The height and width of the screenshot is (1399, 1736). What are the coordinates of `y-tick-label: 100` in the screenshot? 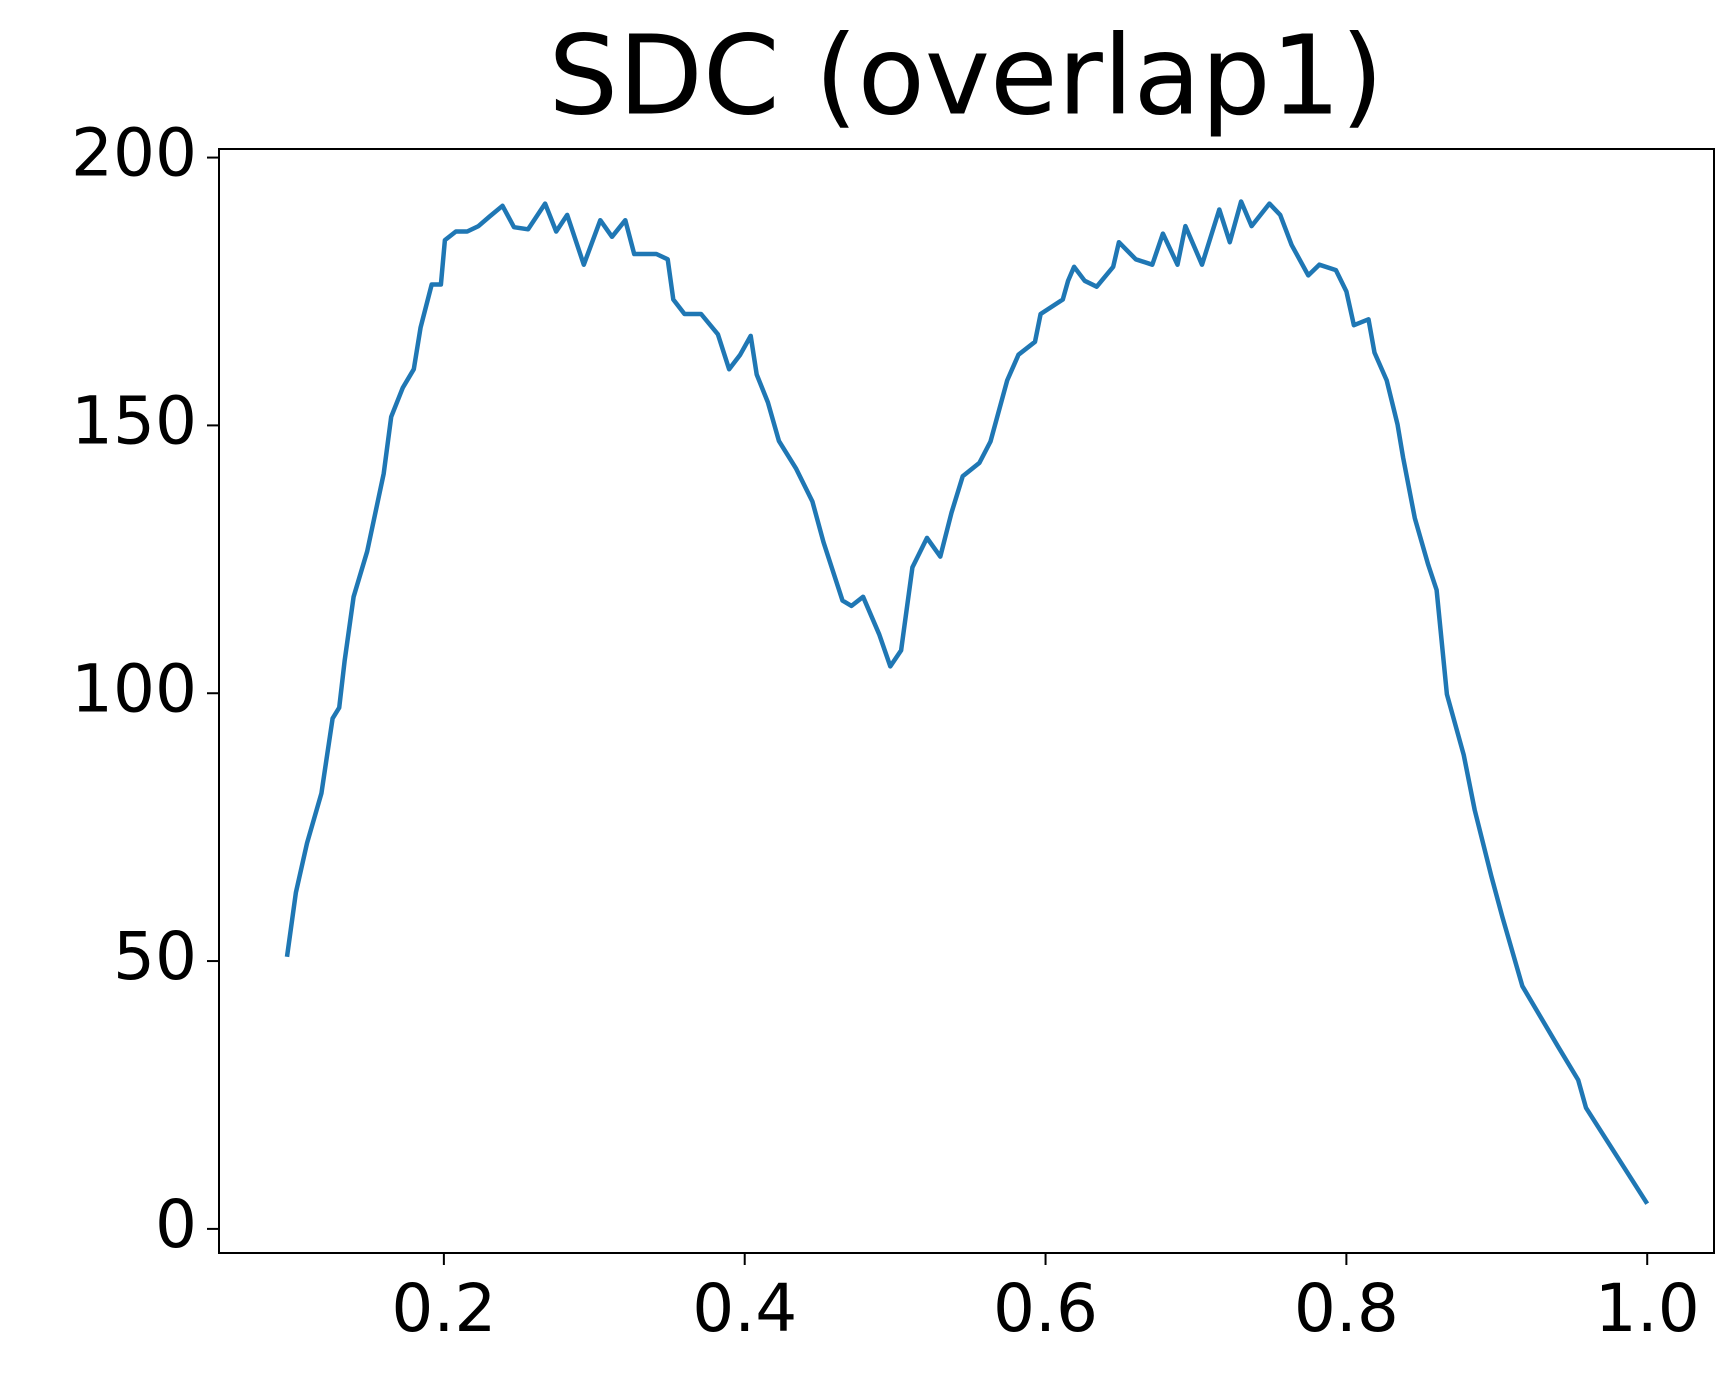 It's located at (134, 688).